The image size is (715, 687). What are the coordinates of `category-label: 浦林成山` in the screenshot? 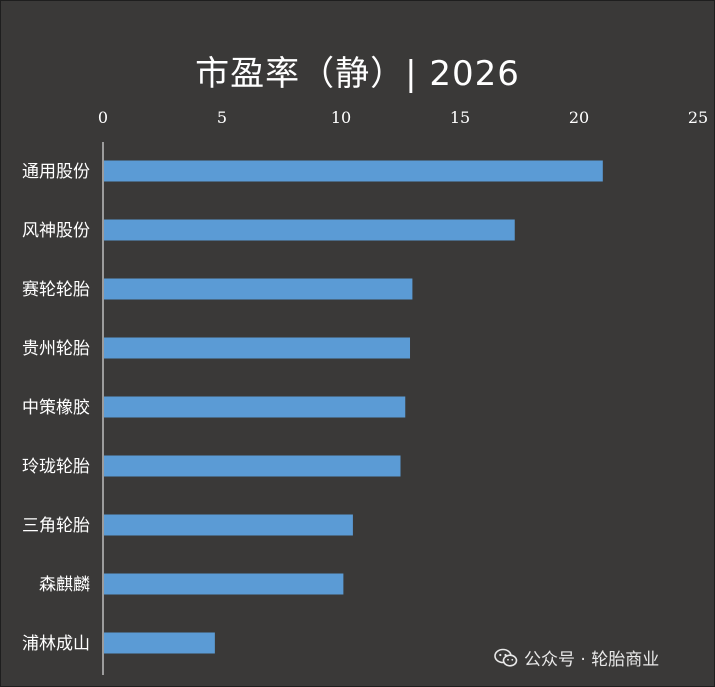 It's located at (56, 644).